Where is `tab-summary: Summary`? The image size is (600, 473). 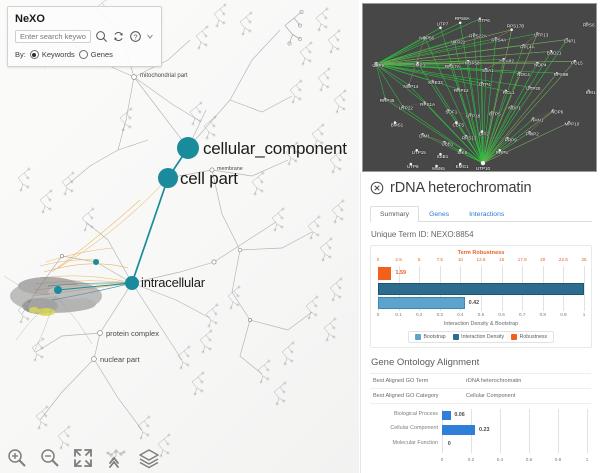 tab-summary: Summary is located at coordinates (395, 214).